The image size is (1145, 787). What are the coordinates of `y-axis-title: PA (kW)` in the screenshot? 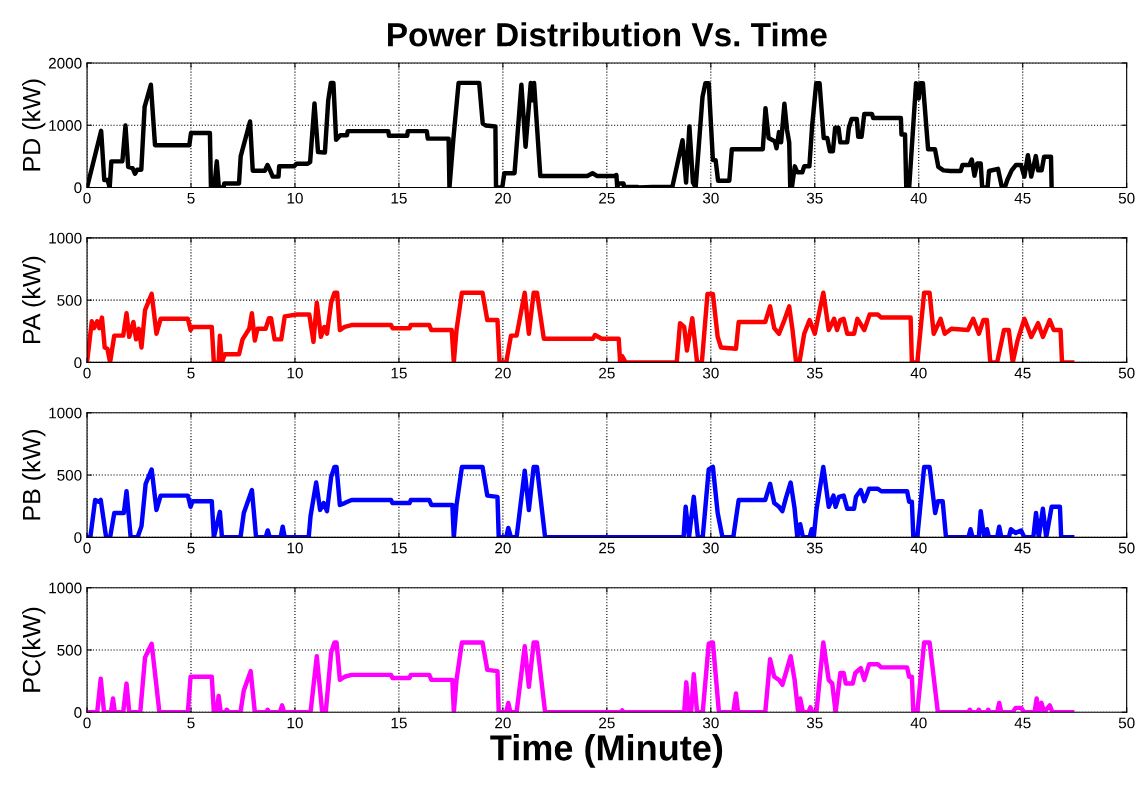 It's located at (34, 299).